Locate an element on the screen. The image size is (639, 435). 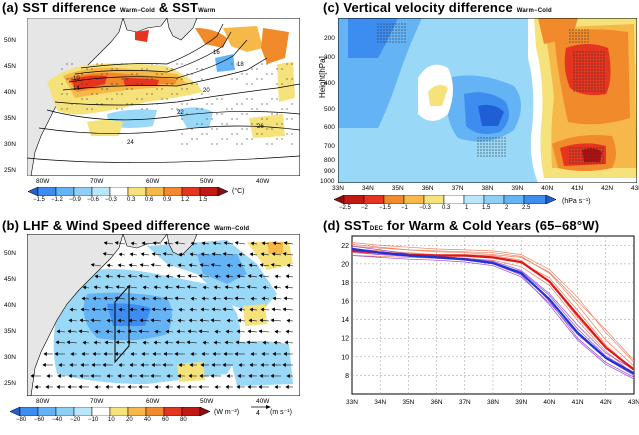
panel-a-title-text: SST difference is located at coordinates (69, 7).